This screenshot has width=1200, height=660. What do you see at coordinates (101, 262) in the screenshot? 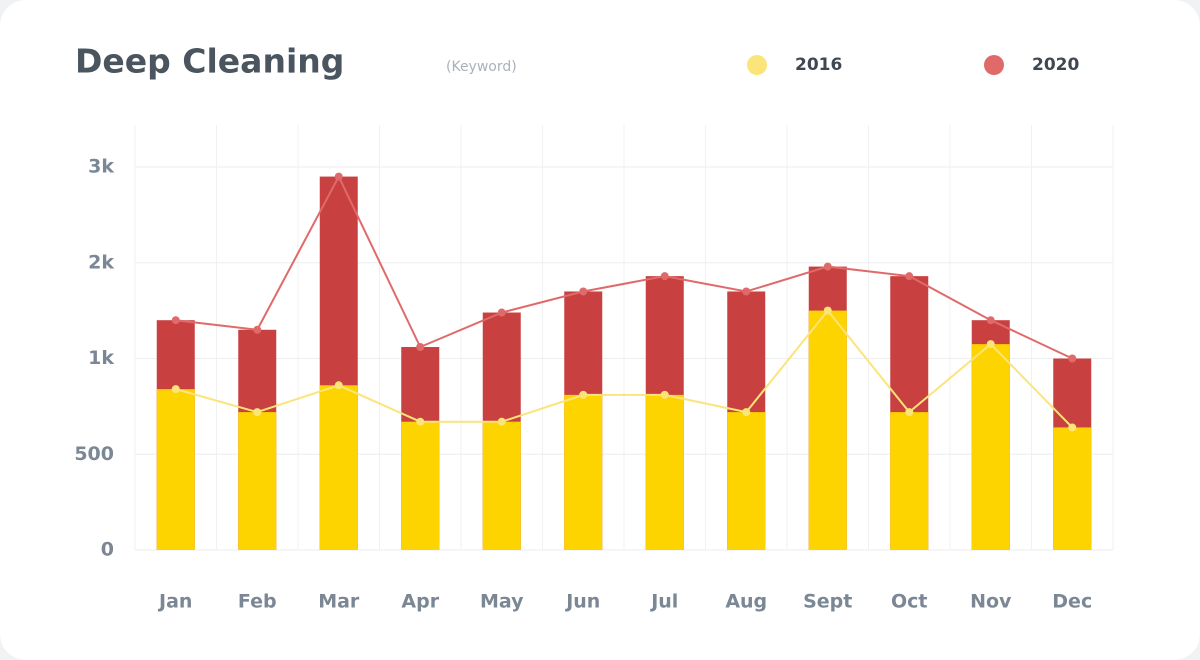
I see `y-tick-label: 2k` at bounding box center [101, 262].